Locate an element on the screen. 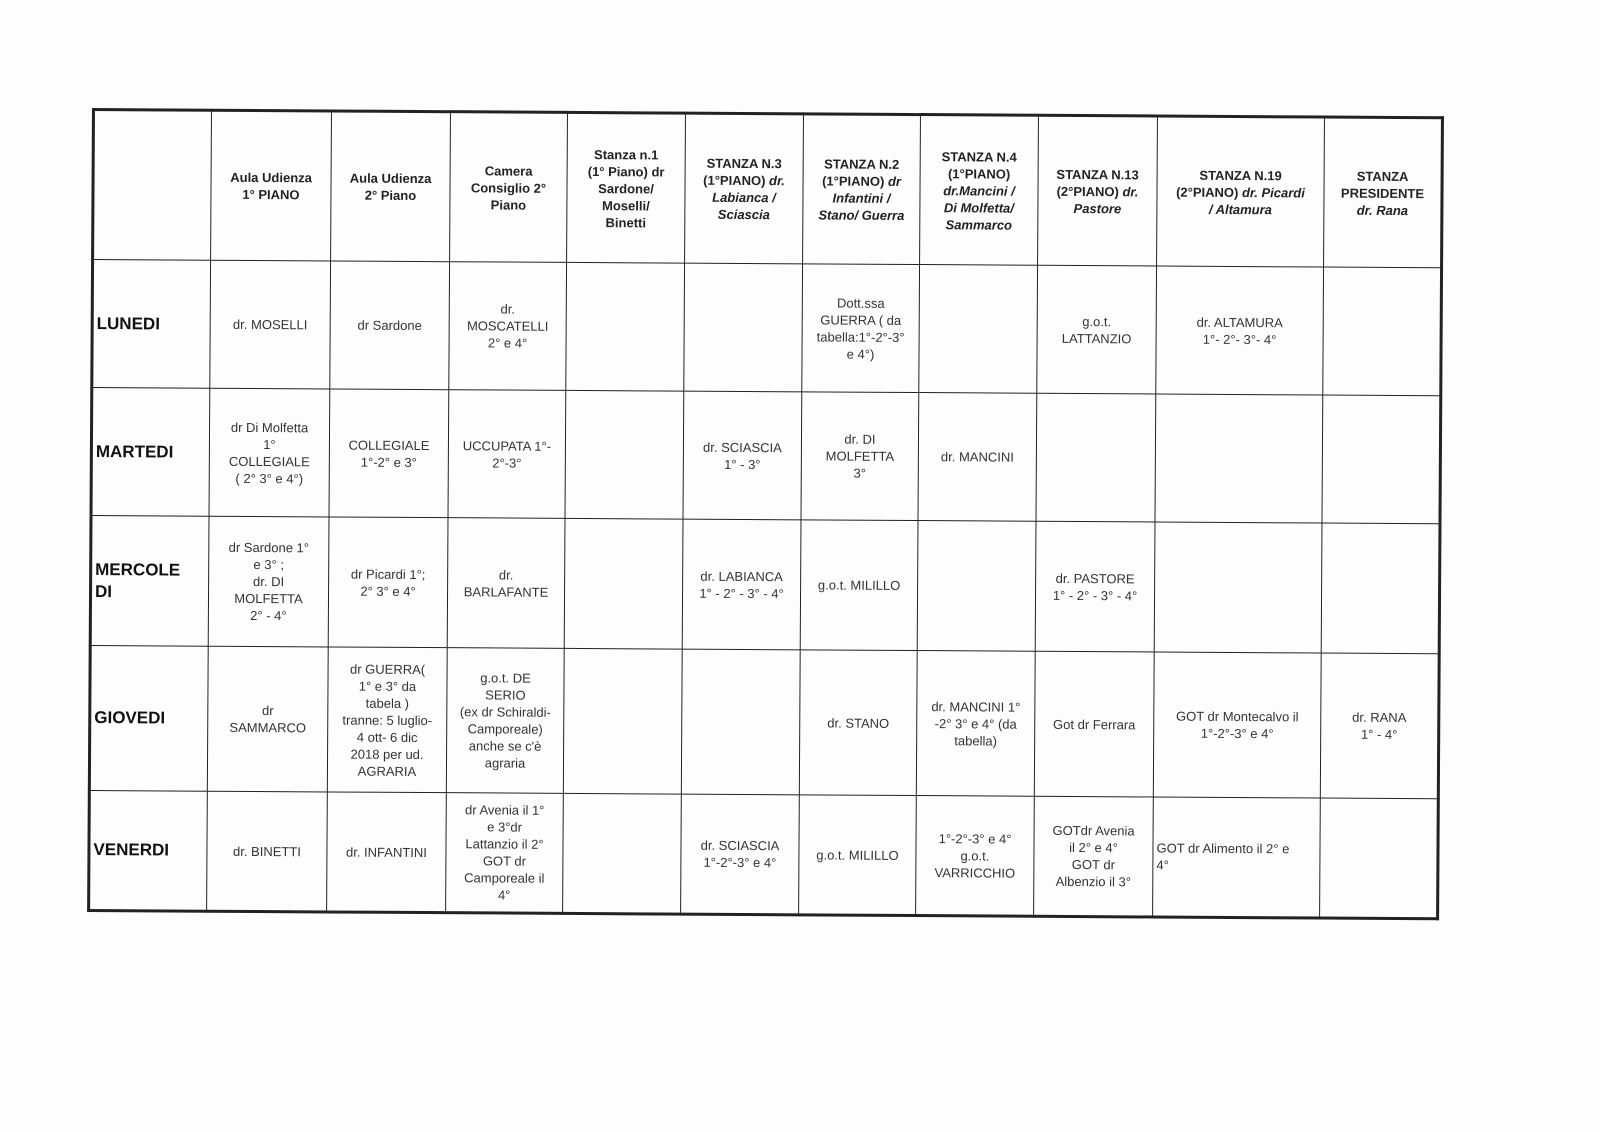 The width and height of the screenshot is (1600, 1132). day-label: MERCOLE DI is located at coordinates (150, 581).